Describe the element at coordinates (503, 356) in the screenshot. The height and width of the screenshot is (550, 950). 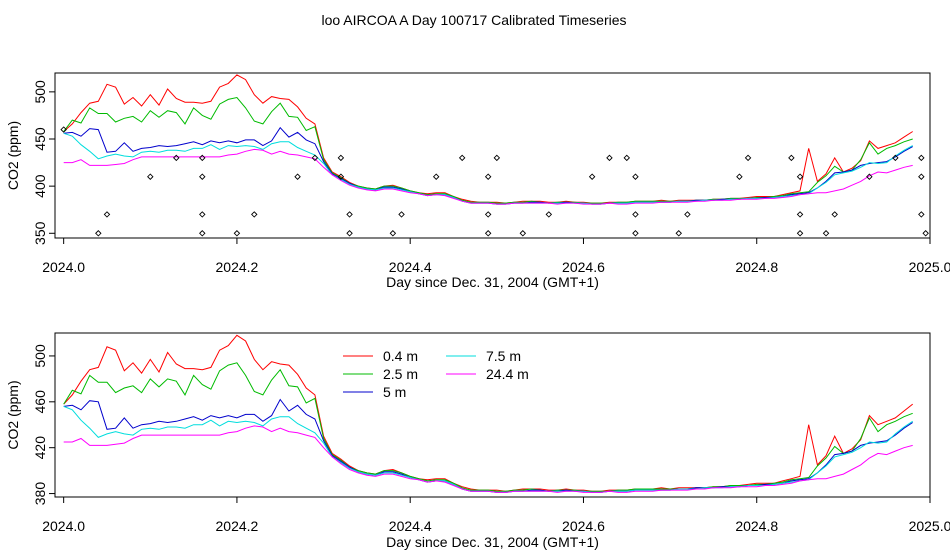
I see `legend-label: 7.5 m` at that location.